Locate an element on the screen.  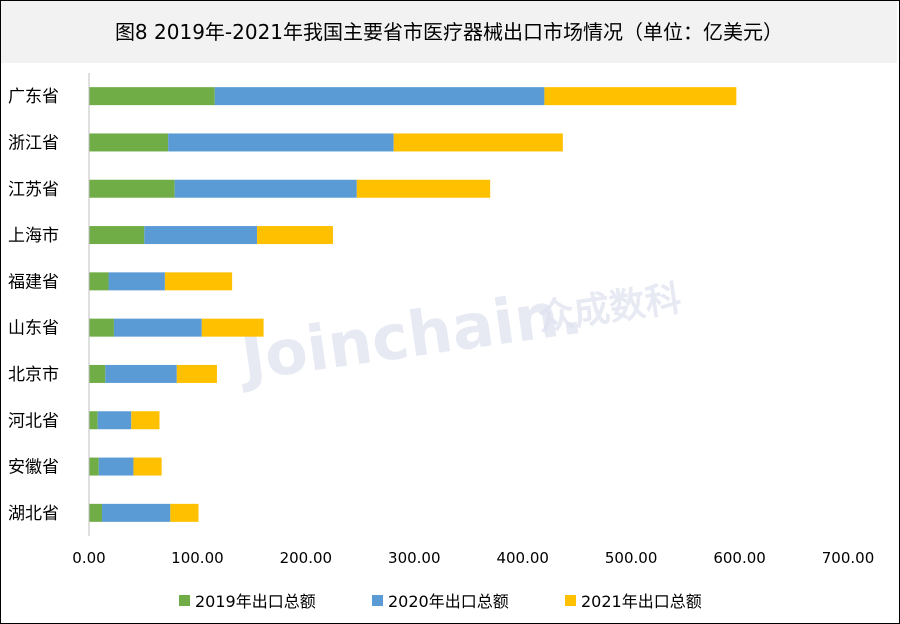
x-tick-label: 700.00 is located at coordinates (848, 558).